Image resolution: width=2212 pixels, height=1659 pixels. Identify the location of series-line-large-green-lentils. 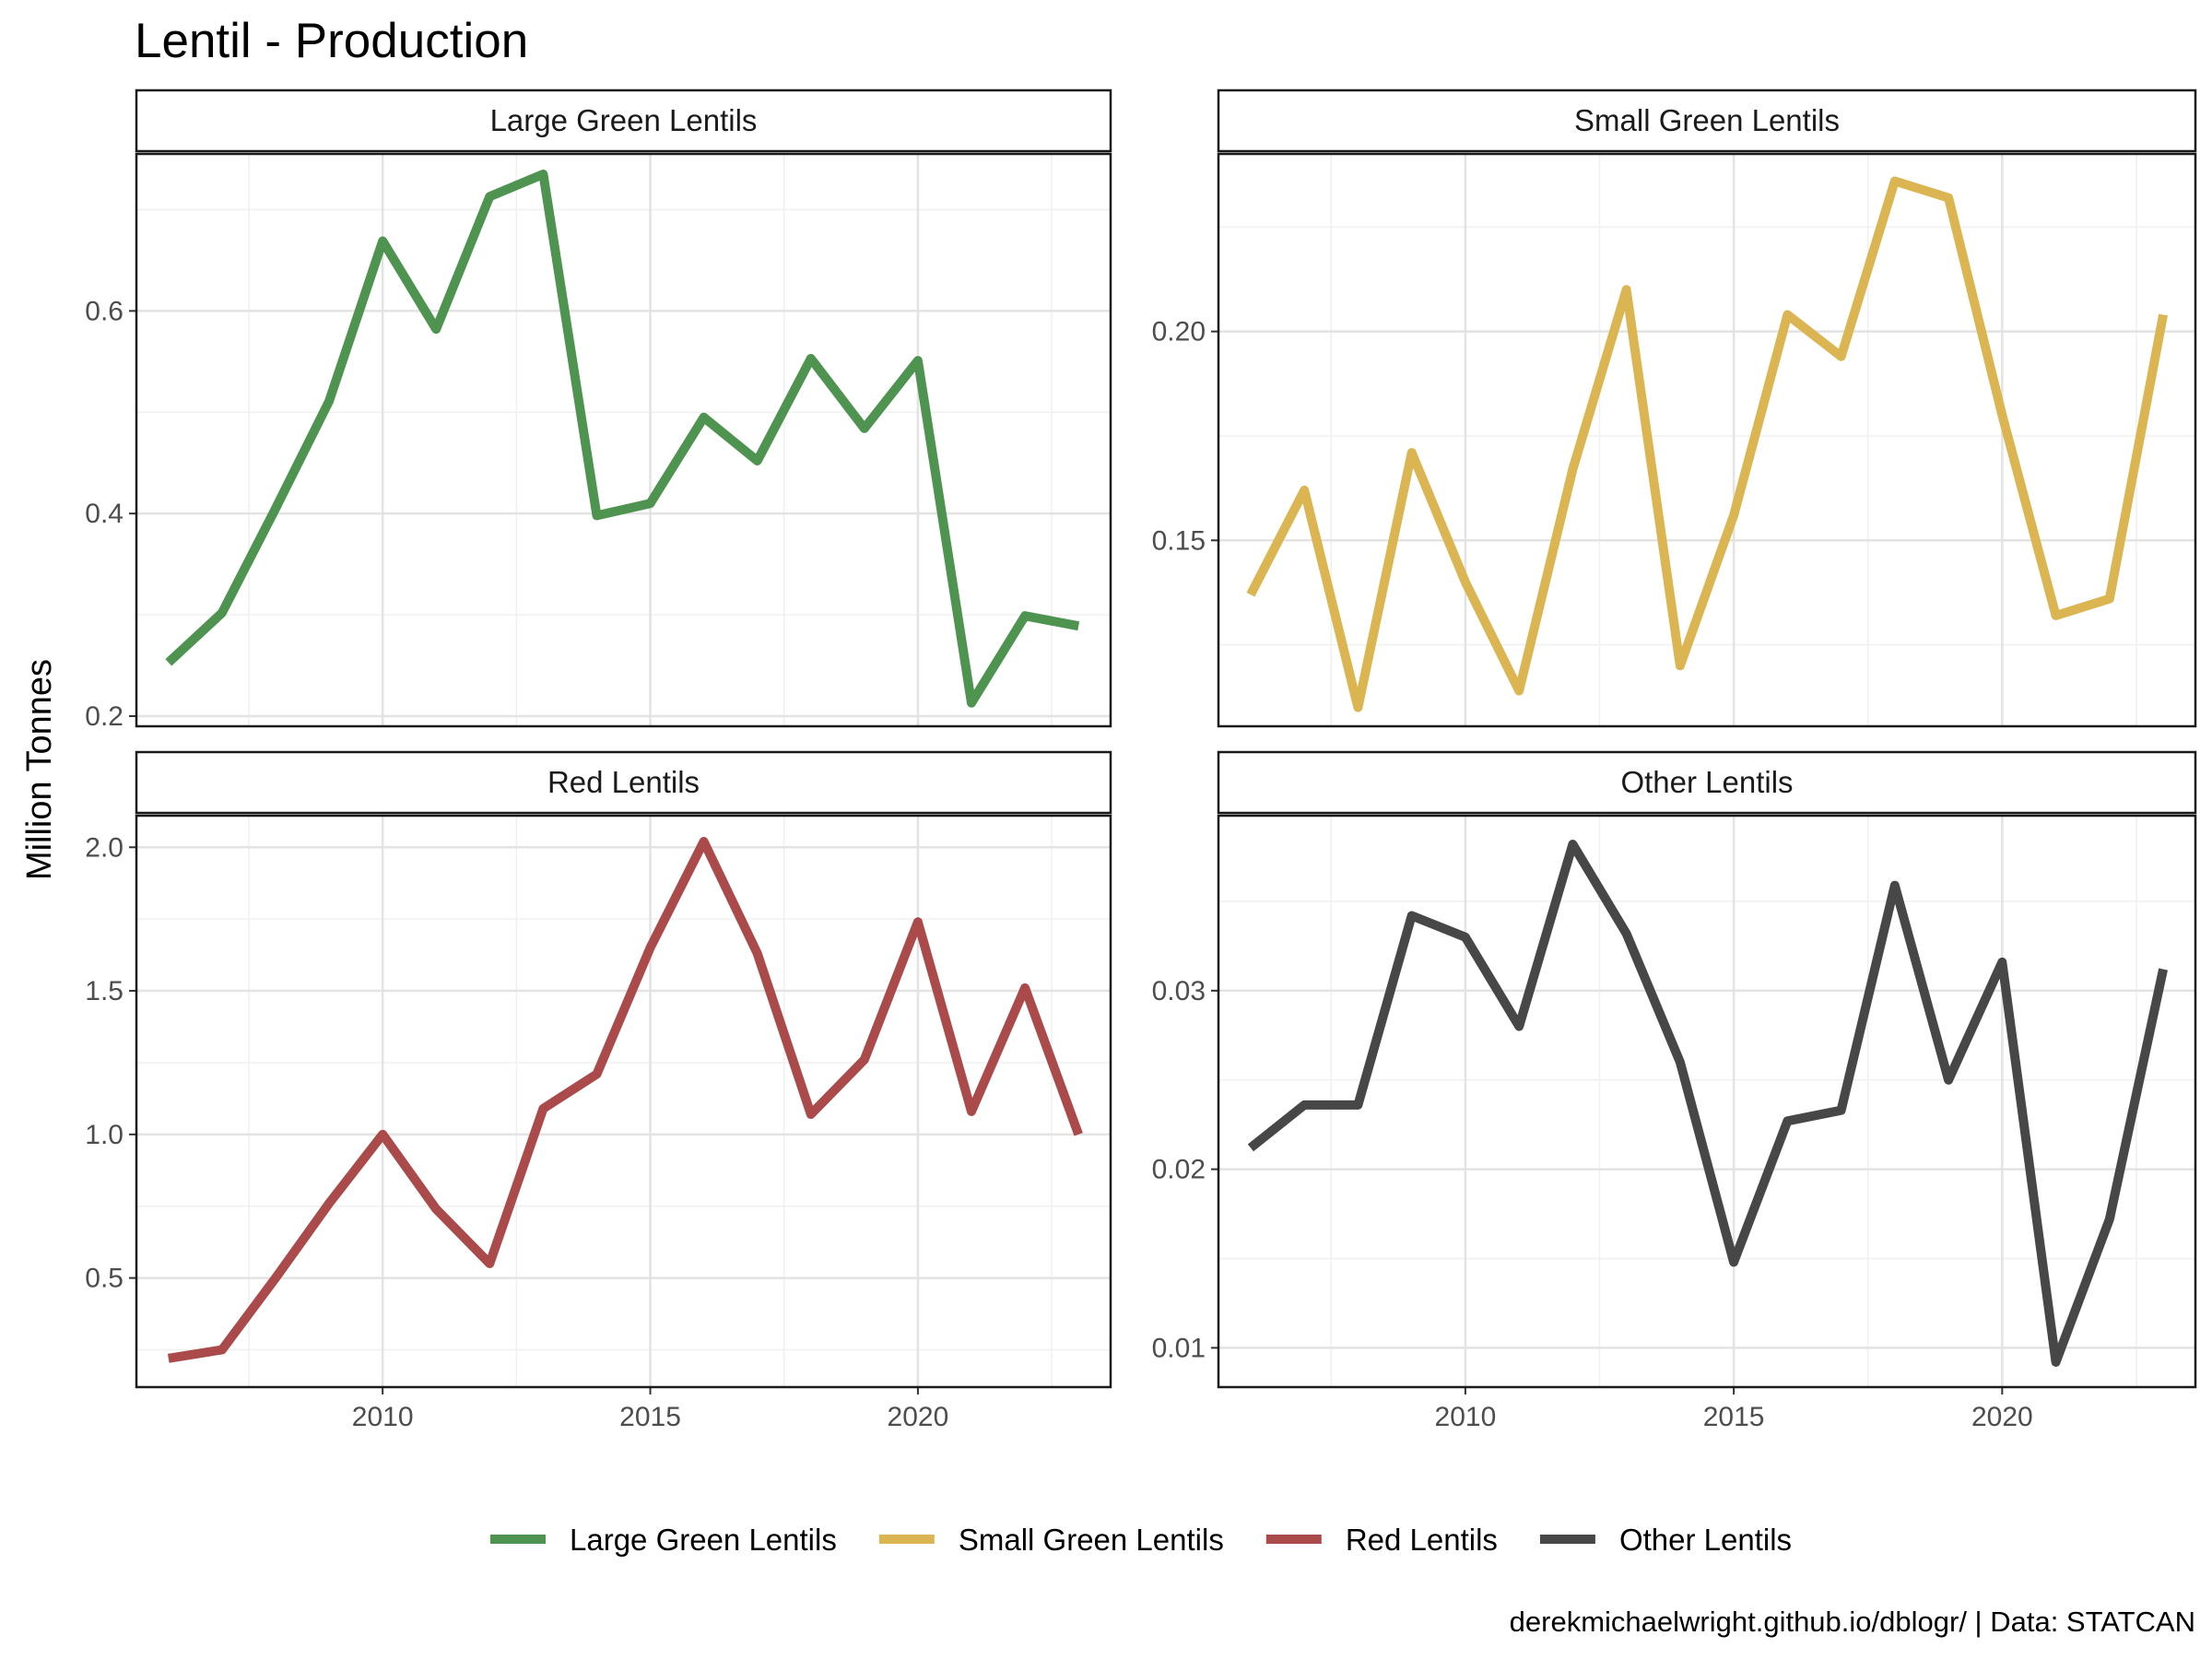
(622, 439).